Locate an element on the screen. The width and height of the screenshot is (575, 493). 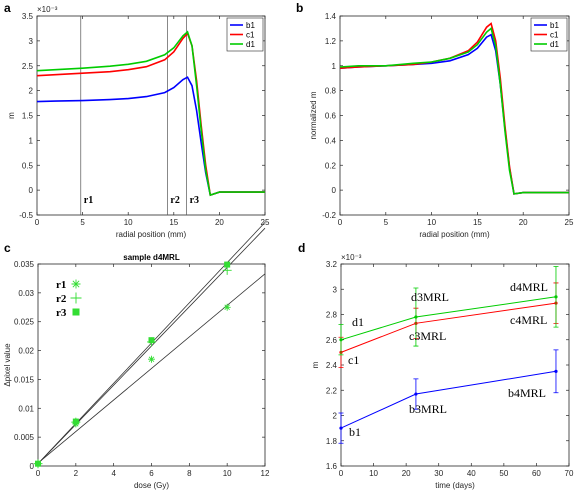
x-tick-label: 12 is located at coordinates (265, 473).